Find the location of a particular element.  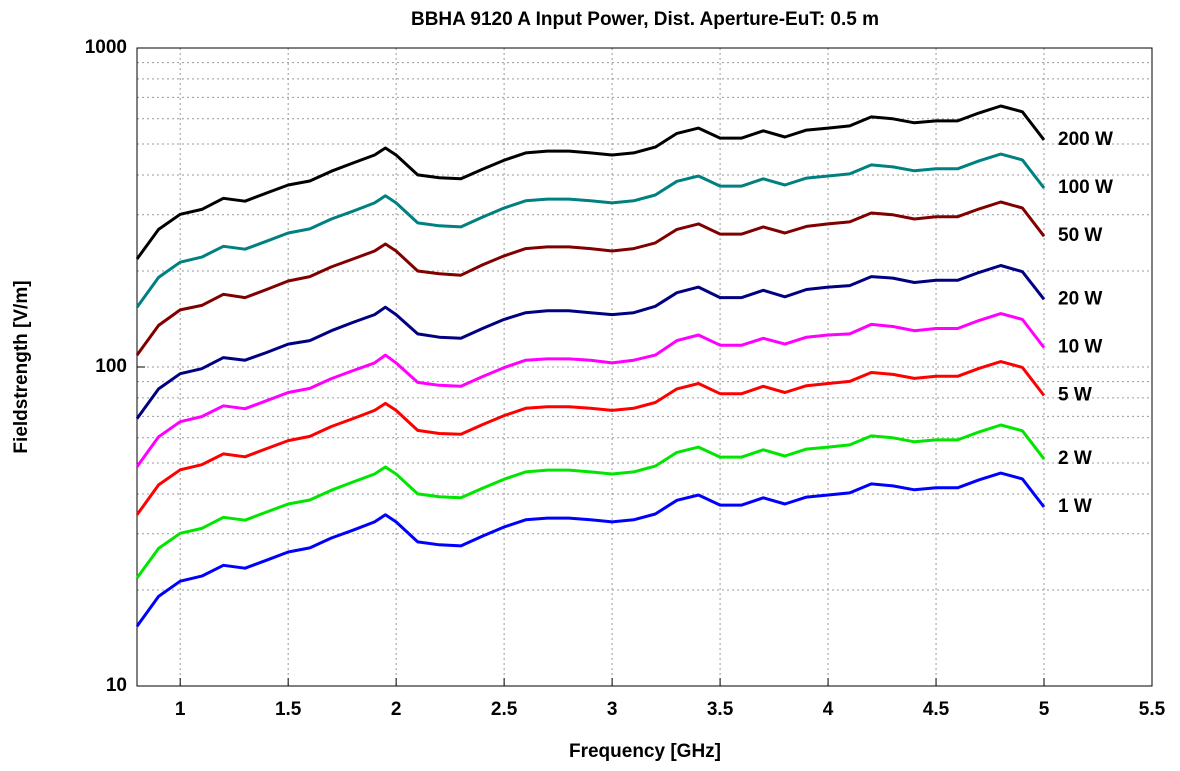

y-tick-label: 10 is located at coordinates (116, 685).